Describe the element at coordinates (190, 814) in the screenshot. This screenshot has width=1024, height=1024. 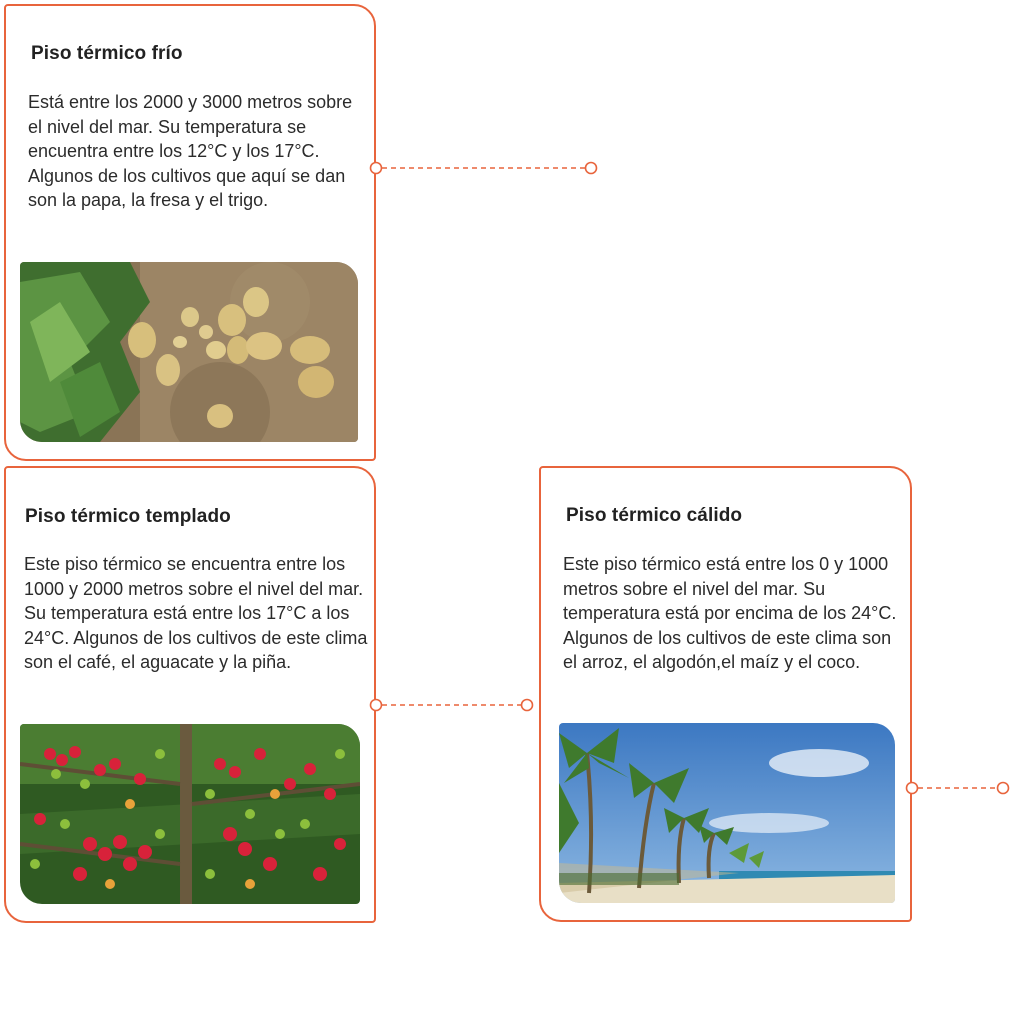
I see `coffee-cherries-photo` at that location.